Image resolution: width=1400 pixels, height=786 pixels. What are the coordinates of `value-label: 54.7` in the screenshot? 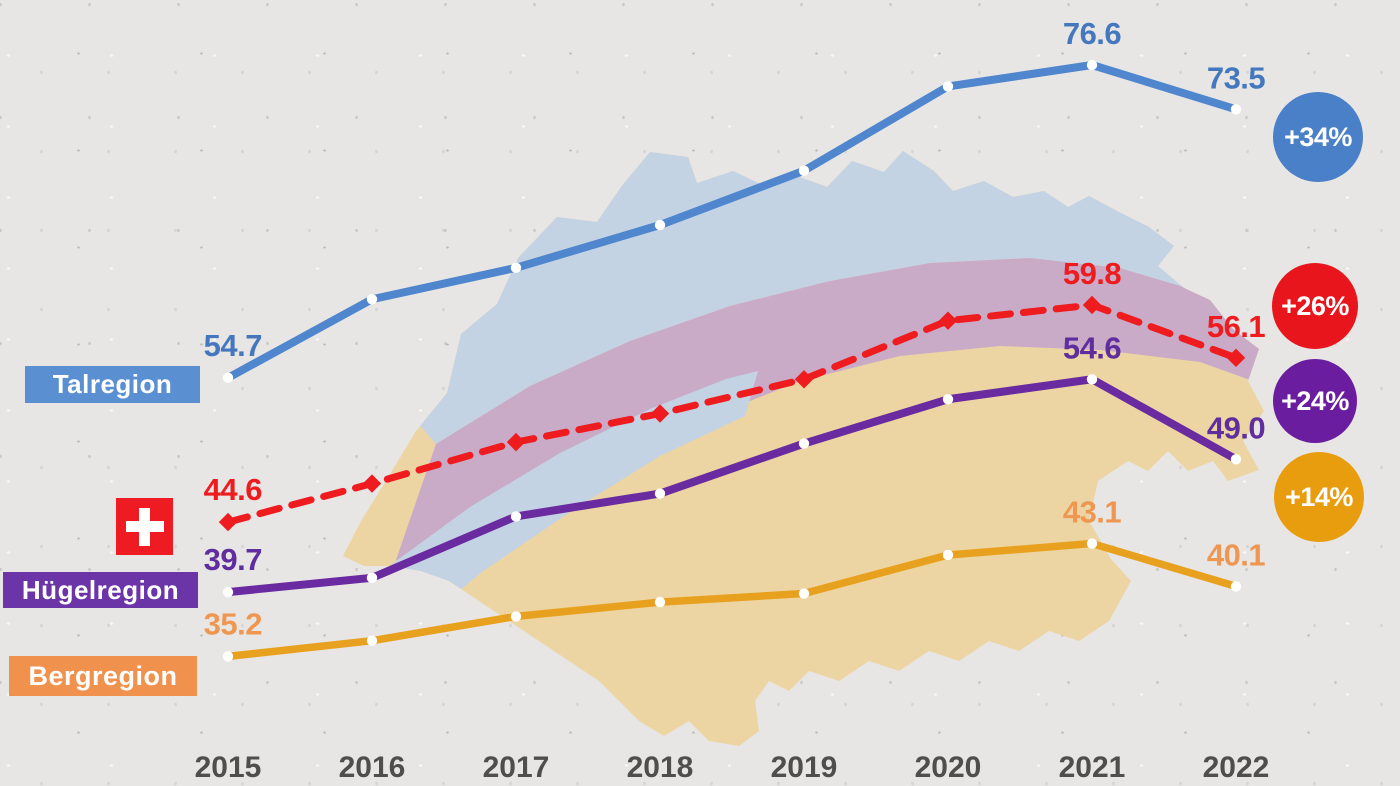 It's located at (233, 345).